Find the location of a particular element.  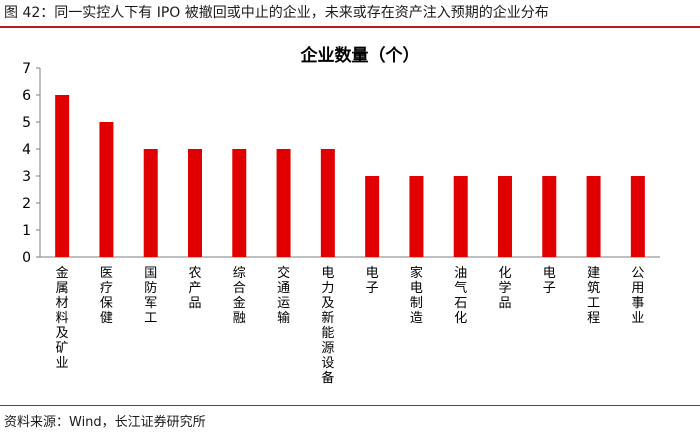

y-tick-label: 7 is located at coordinates (26, 69).